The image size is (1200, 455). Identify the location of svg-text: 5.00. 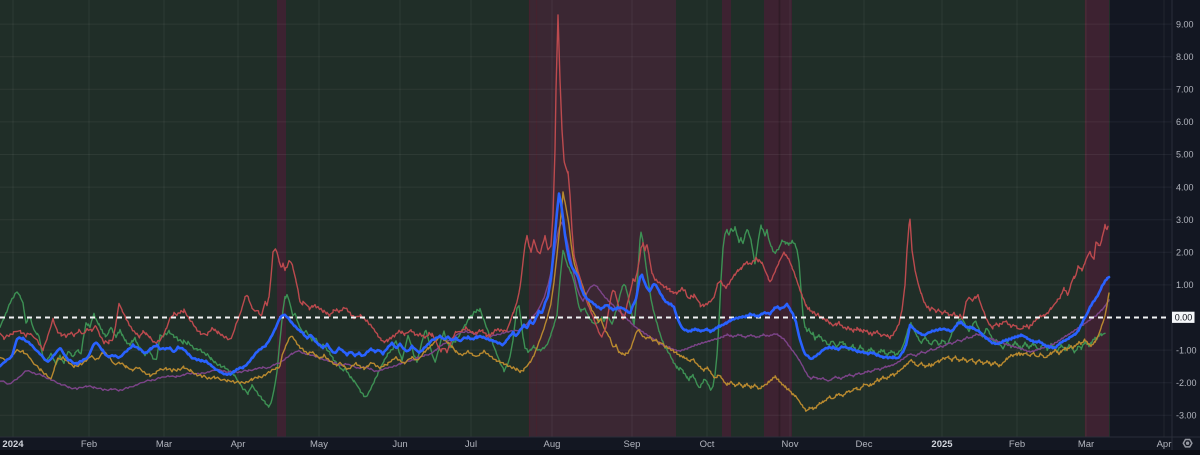
(1185, 155).